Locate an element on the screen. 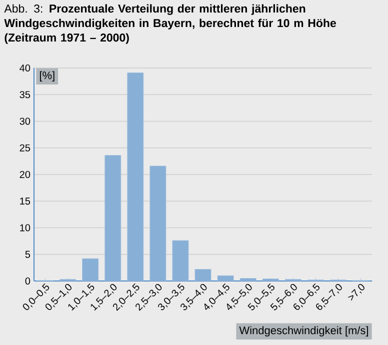 The width and height of the screenshot is (388, 345). x-tick-label: >7,0 is located at coordinates (356, 292).